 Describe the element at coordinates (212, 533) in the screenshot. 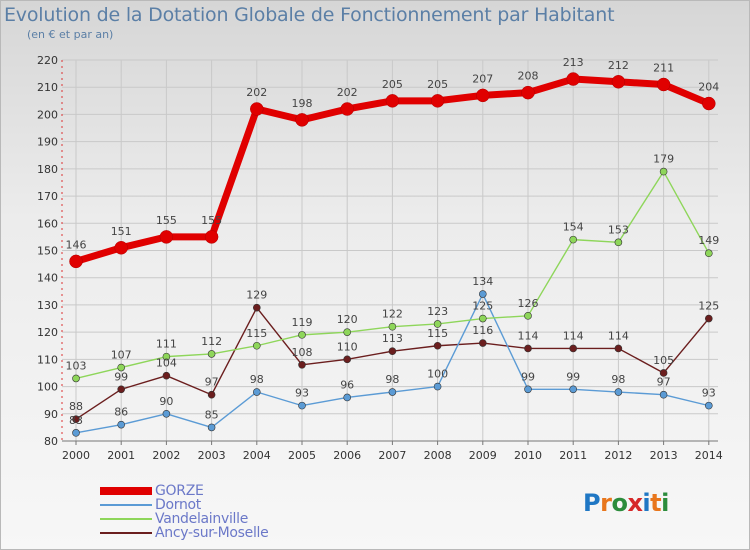

I see `legend-label: Ancy-sur-Moselle` at that location.